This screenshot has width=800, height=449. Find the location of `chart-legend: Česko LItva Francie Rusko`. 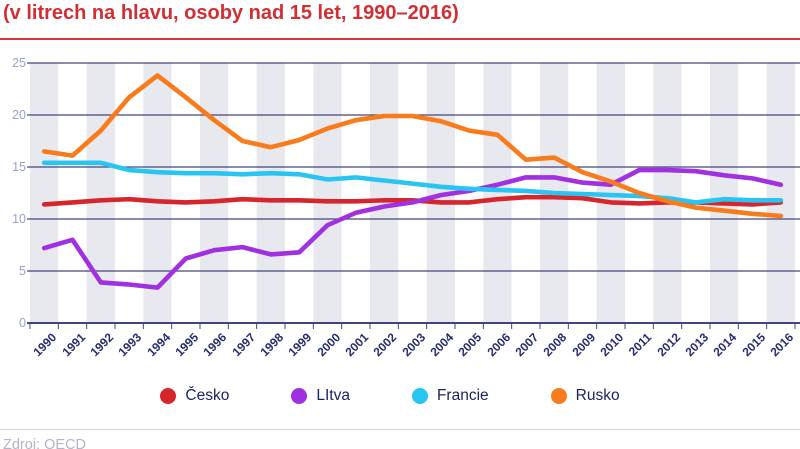

chart-legend: Česko LItva Francie Rusko is located at coordinates (390, 396).